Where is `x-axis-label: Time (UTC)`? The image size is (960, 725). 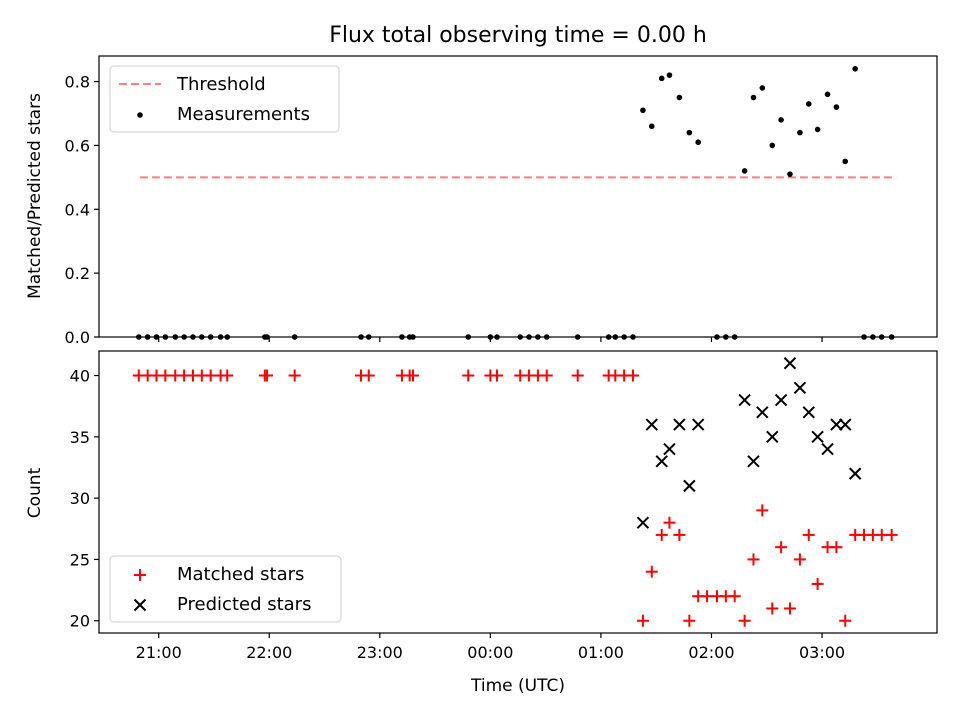 x-axis-label: Time (UTC) is located at coordinates (517, 686).